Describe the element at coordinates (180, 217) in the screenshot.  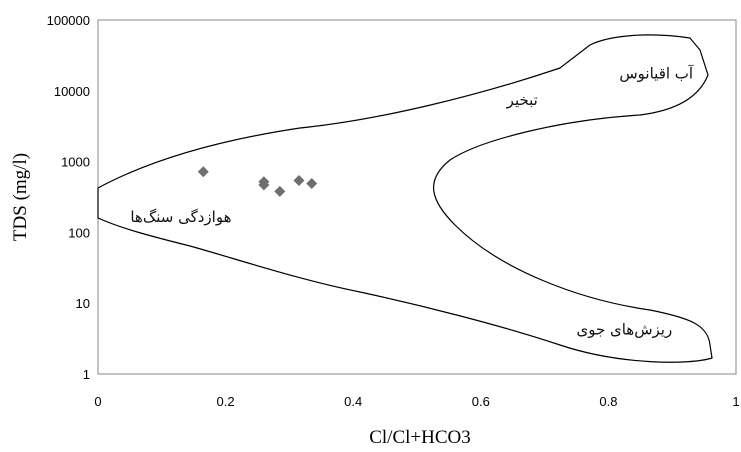
I see `region-label: هوازدگی سنگ‌ها` at that location.